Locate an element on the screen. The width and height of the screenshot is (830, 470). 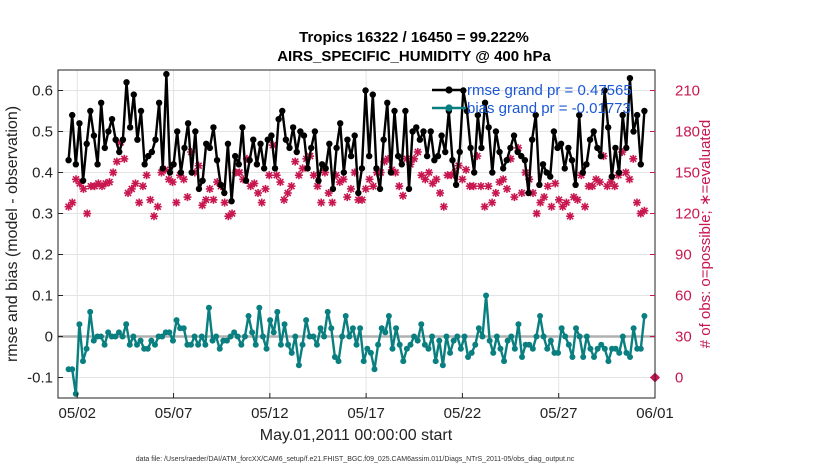
y-right-tick-label: 210 is located at coordinates (687, 91).